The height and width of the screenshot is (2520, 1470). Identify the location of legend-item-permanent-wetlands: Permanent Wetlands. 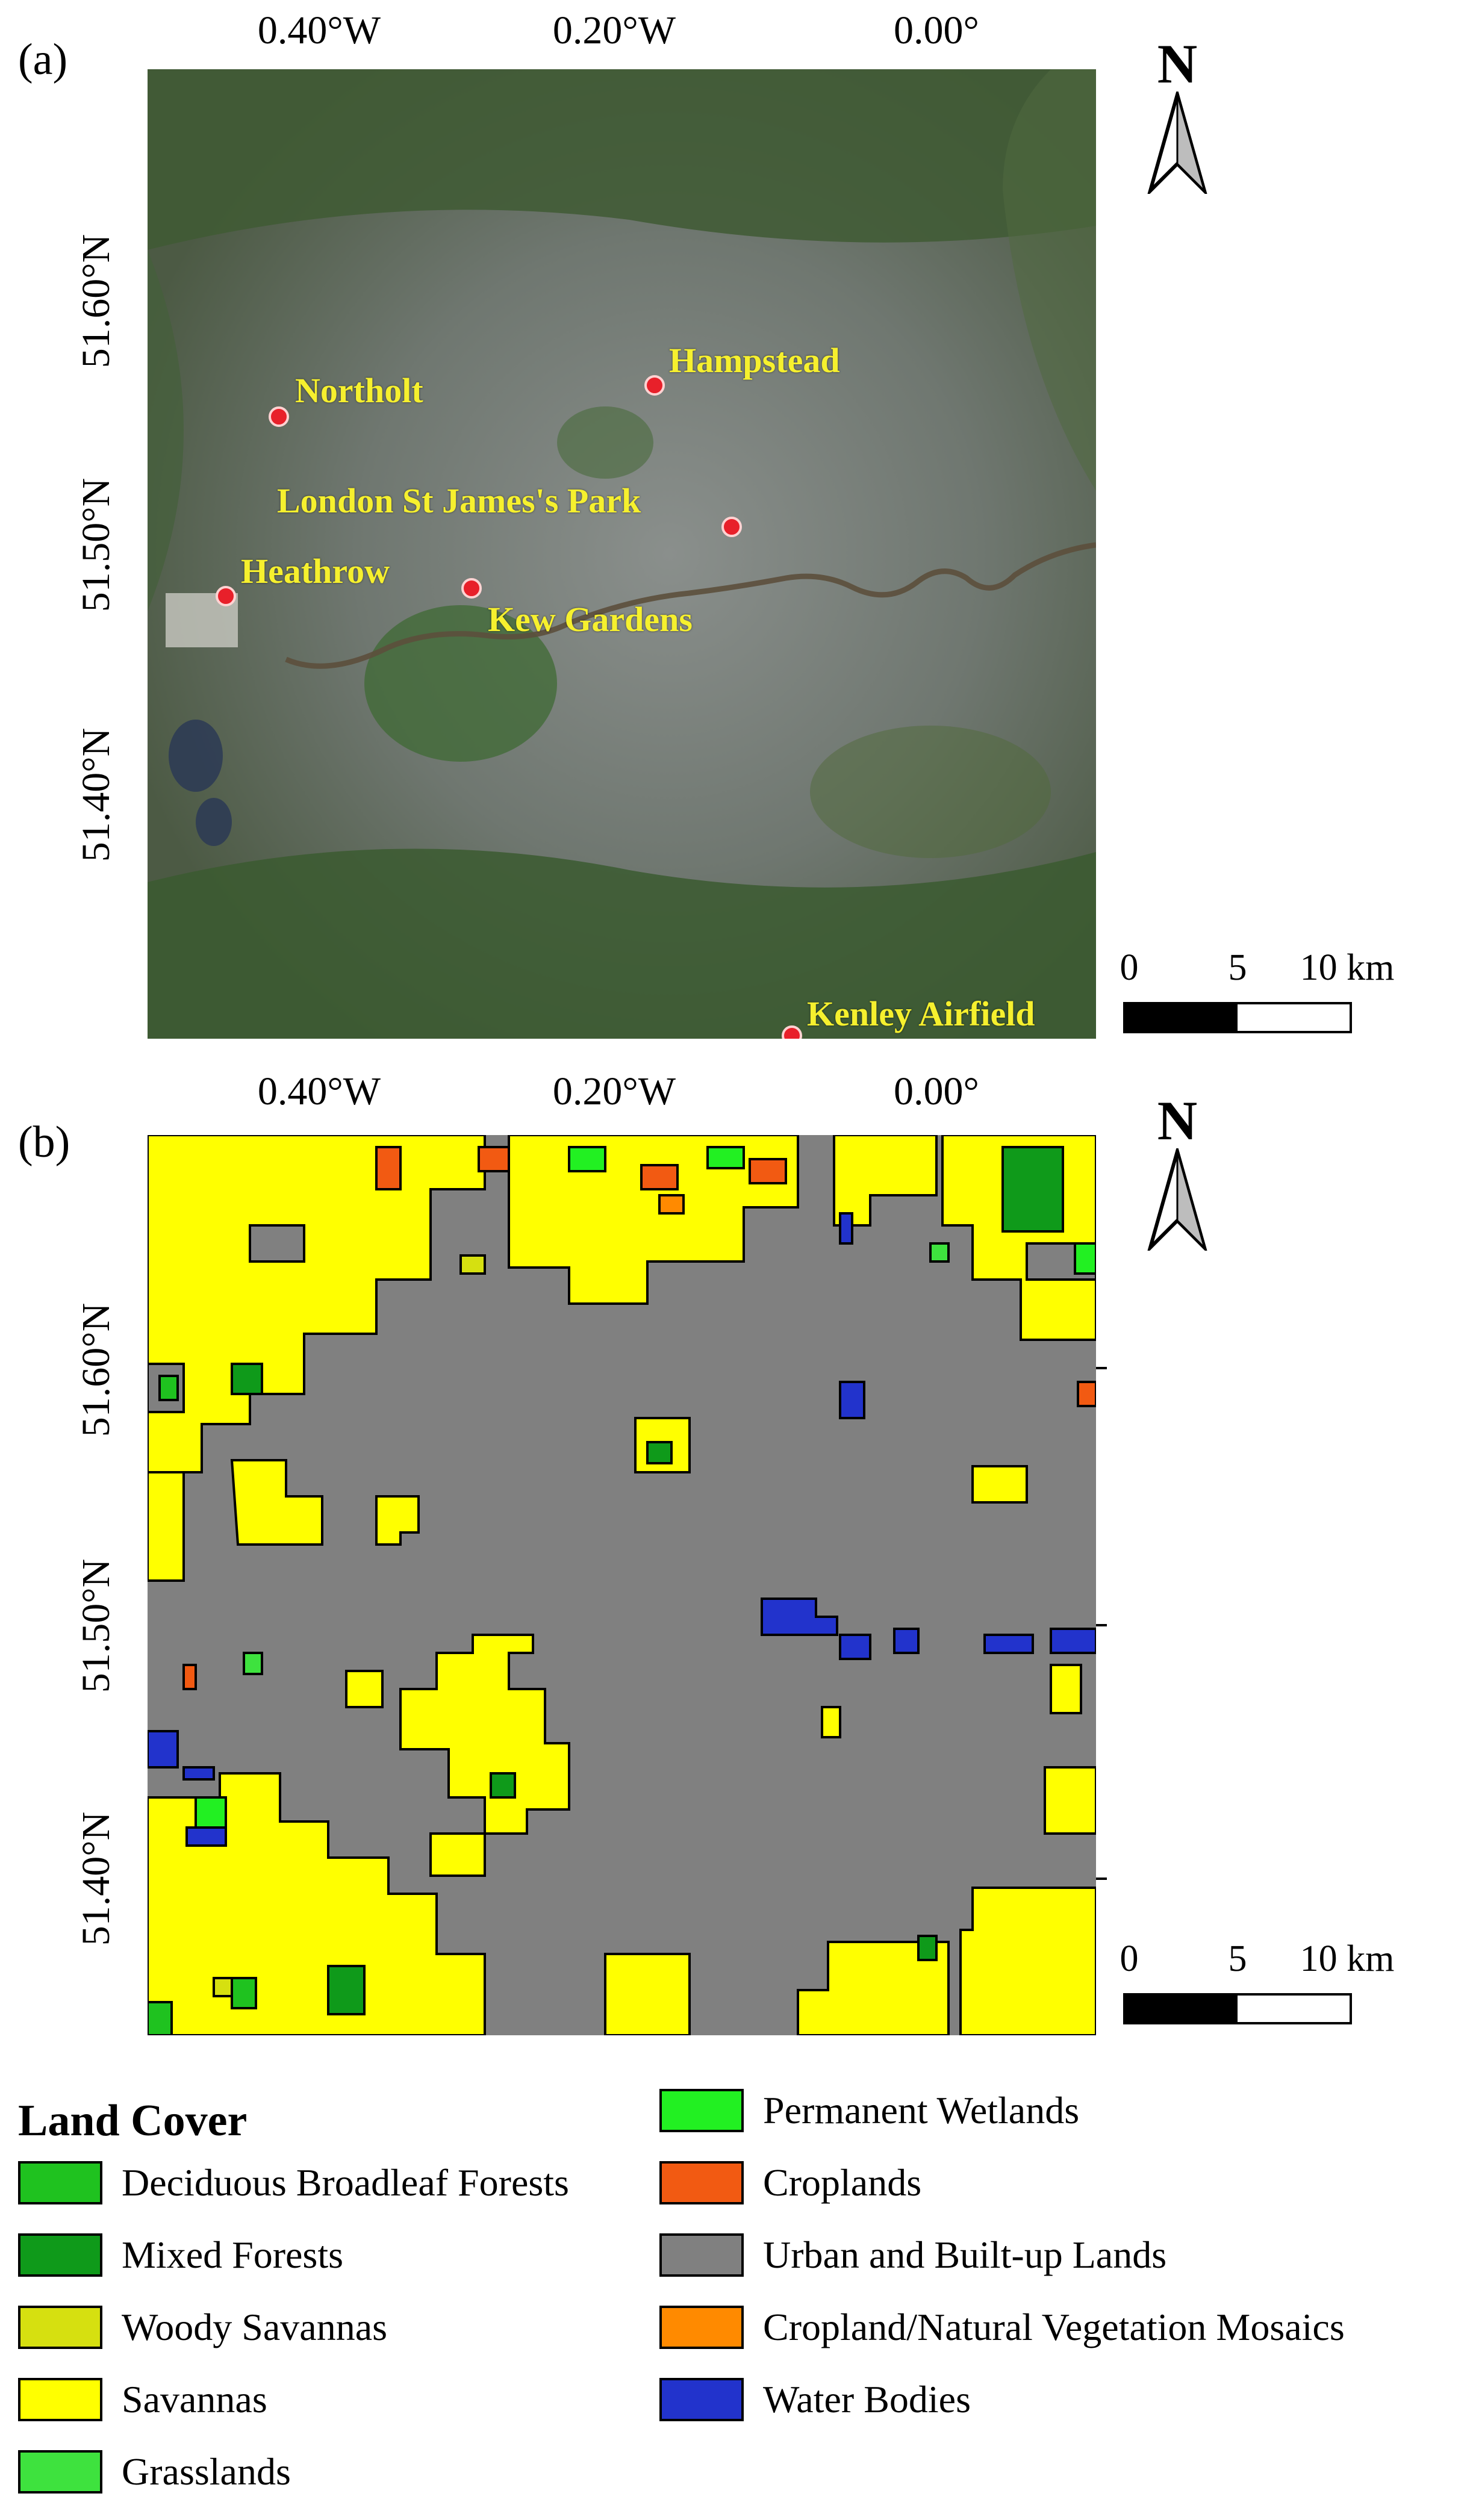
(869, 2110).